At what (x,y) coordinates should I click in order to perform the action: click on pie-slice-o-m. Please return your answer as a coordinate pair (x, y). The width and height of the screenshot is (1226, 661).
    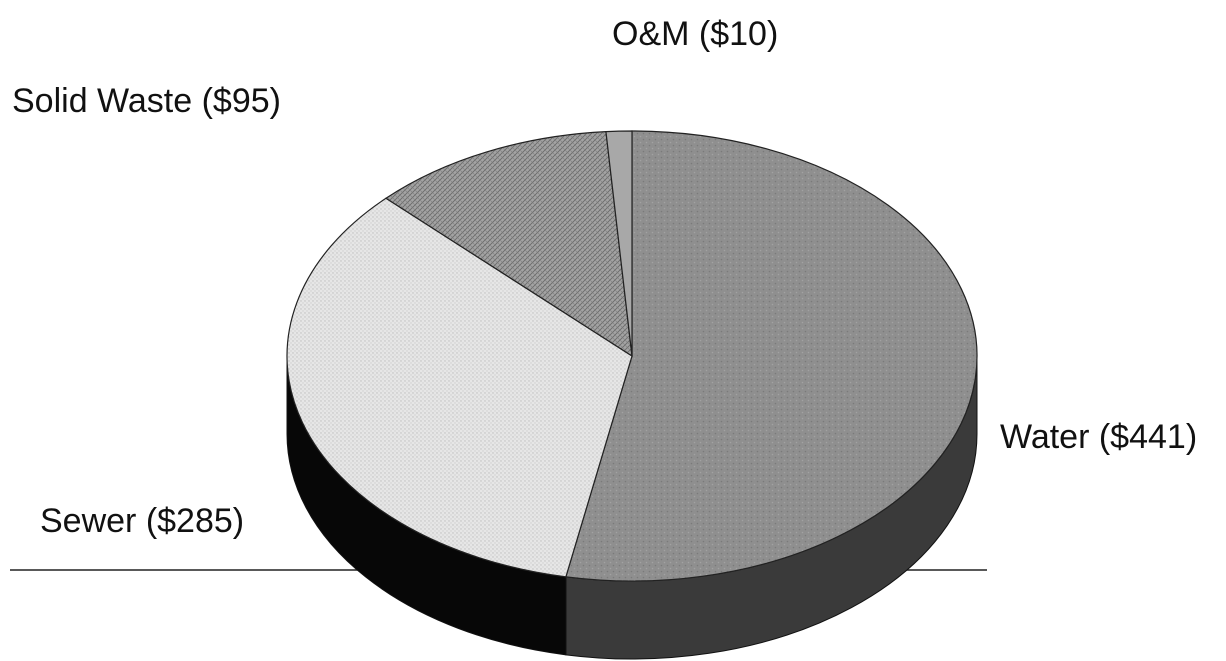
    Looking at the image, I should click on (619, 243).